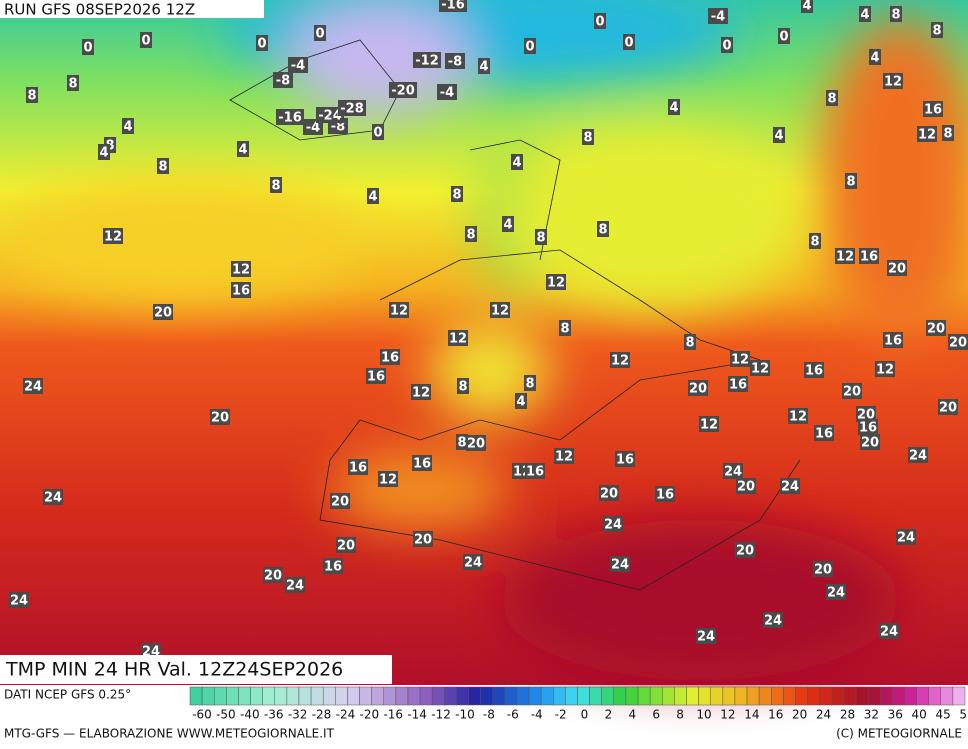  Describe the element at coordinates (895, 715) in the screenshot. I see `scale-label: 36` at that location.